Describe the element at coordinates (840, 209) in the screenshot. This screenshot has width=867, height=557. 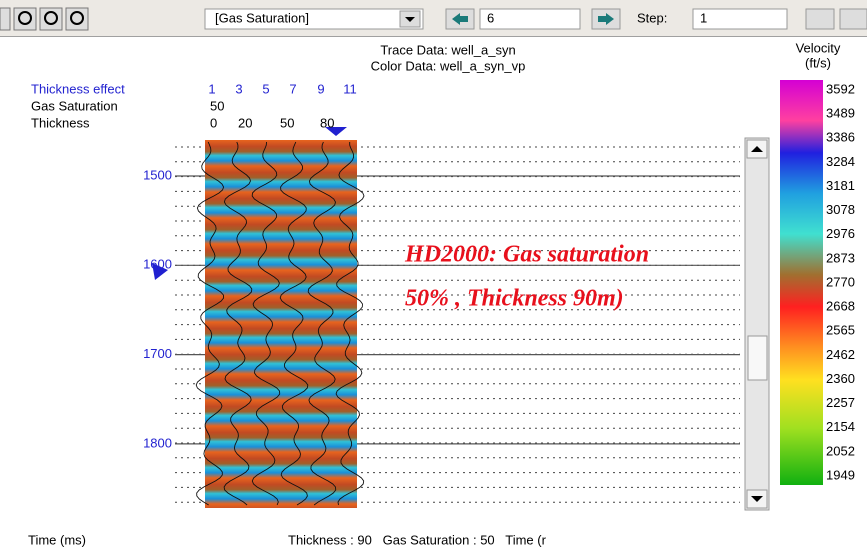
I see `color-bar-label: 3078` at that location.